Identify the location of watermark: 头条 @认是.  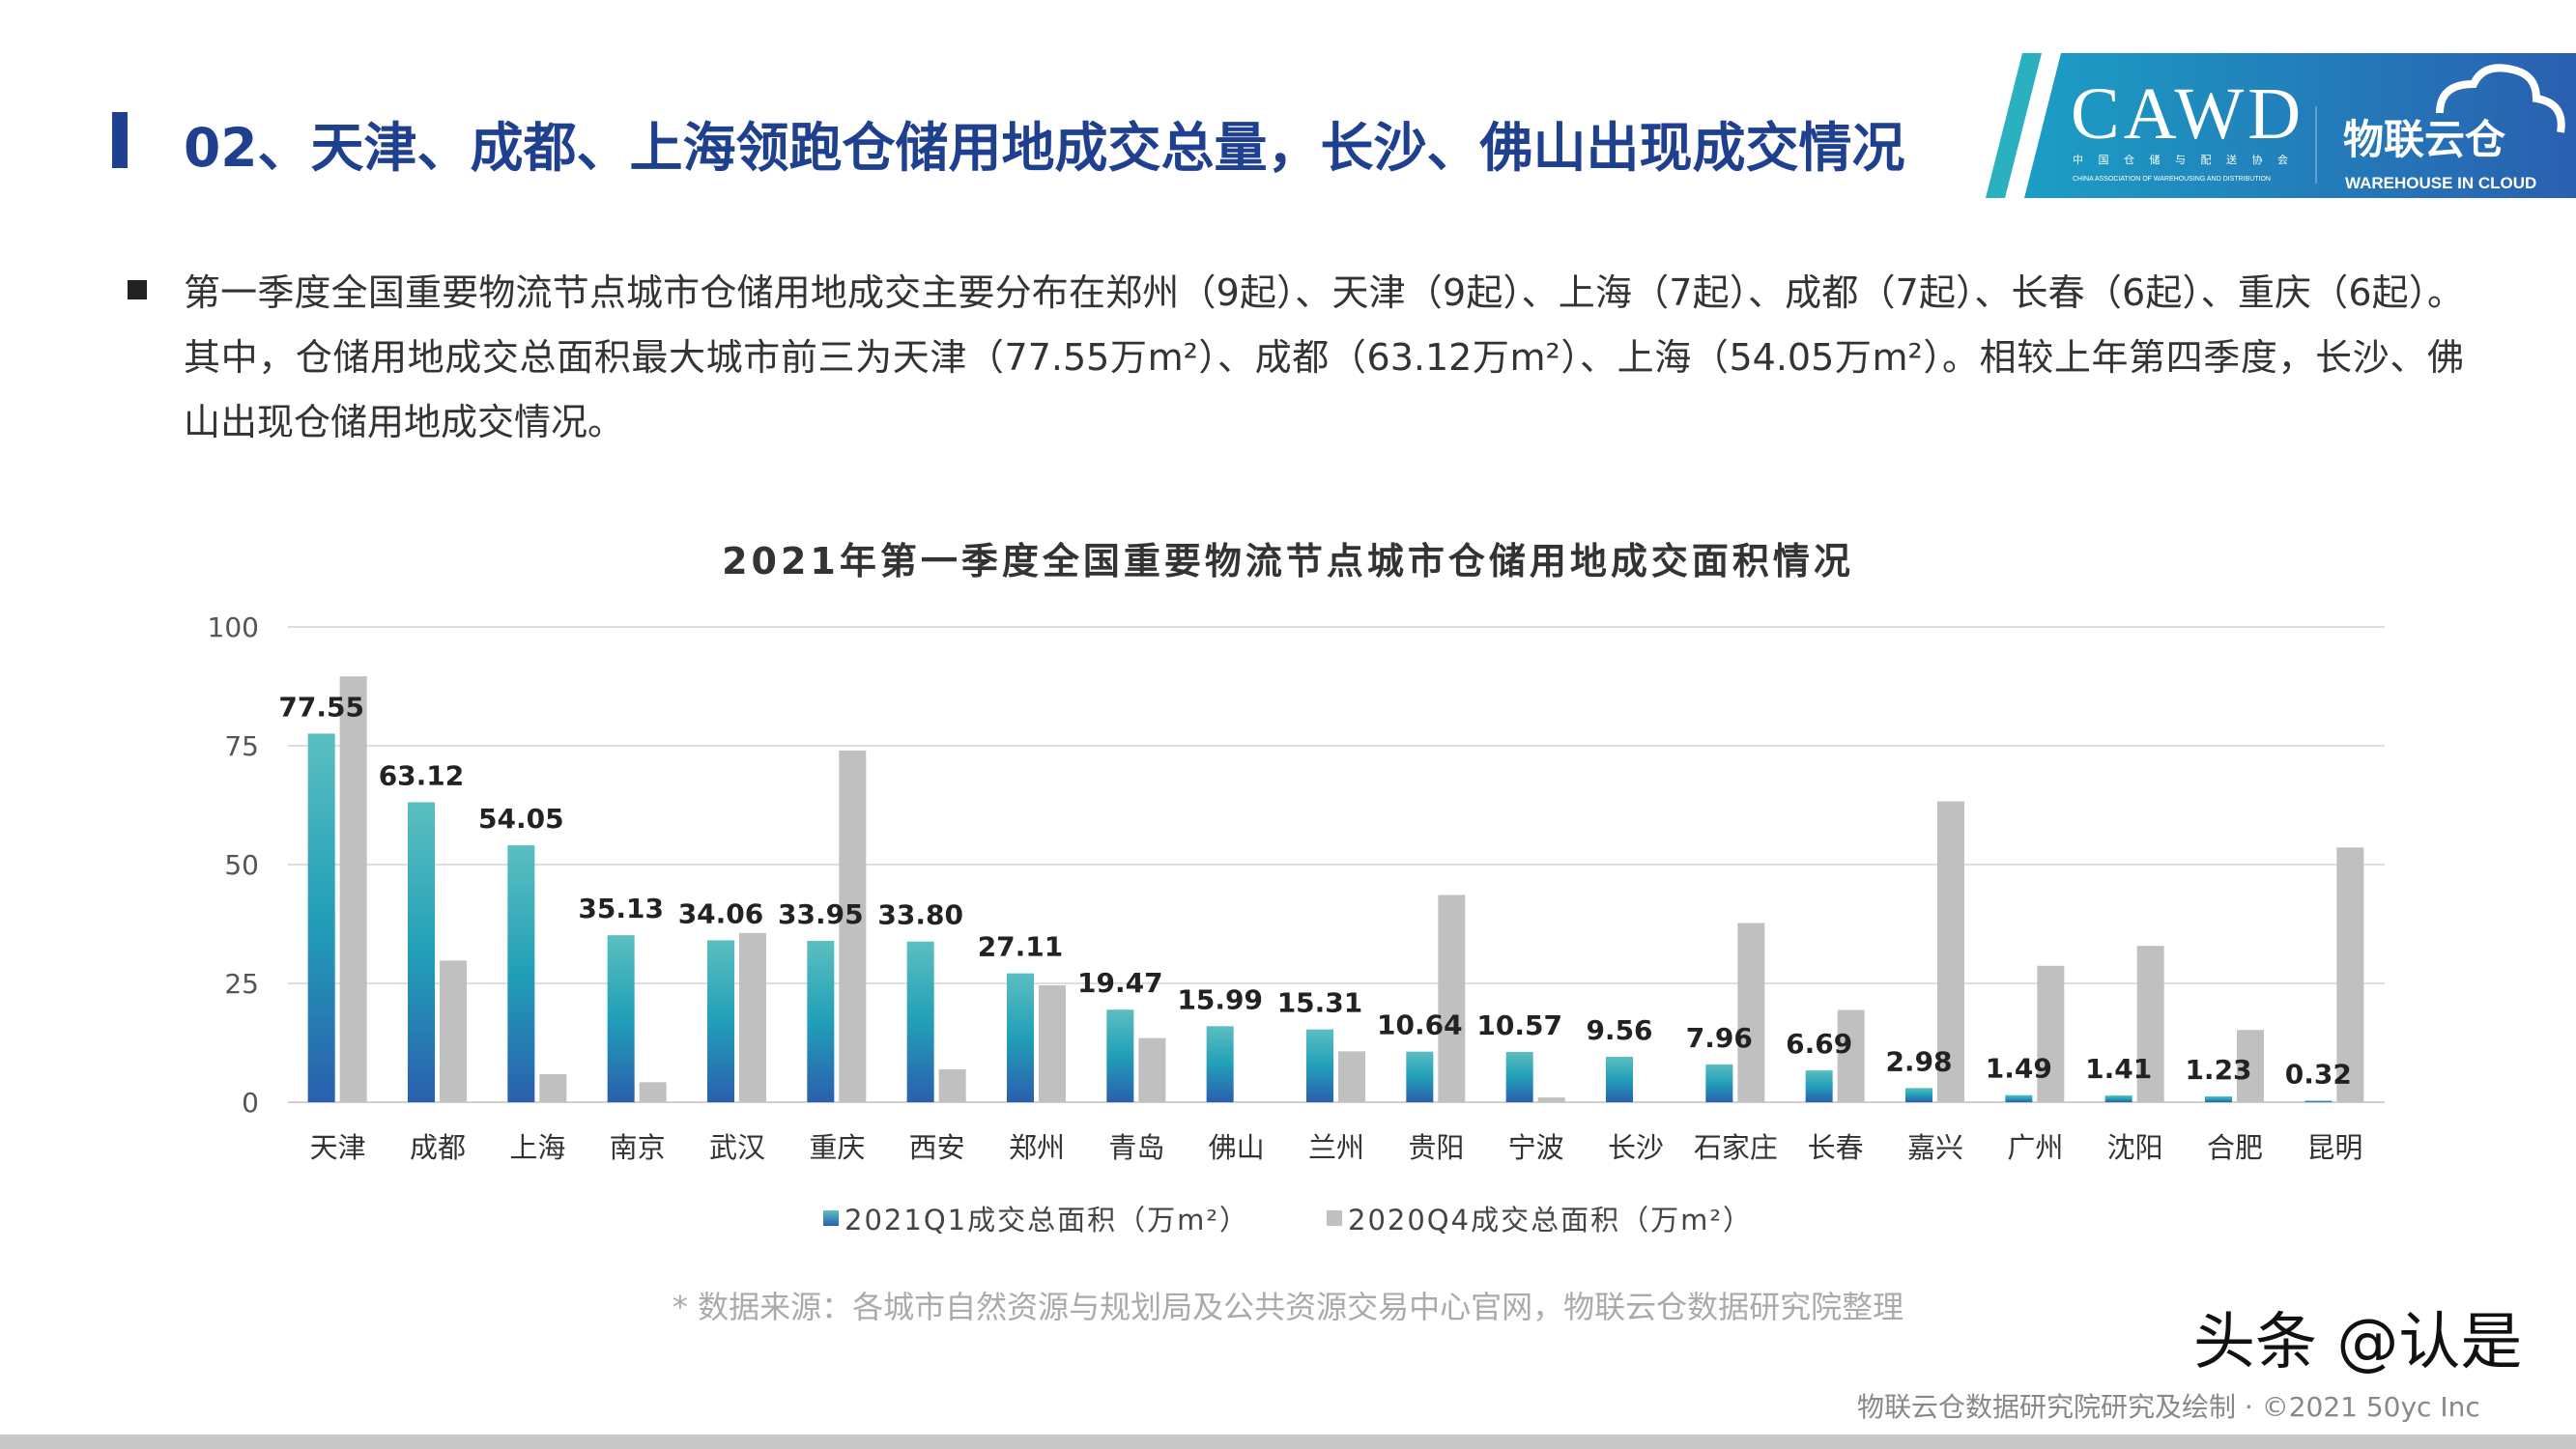
(2358, 1342).